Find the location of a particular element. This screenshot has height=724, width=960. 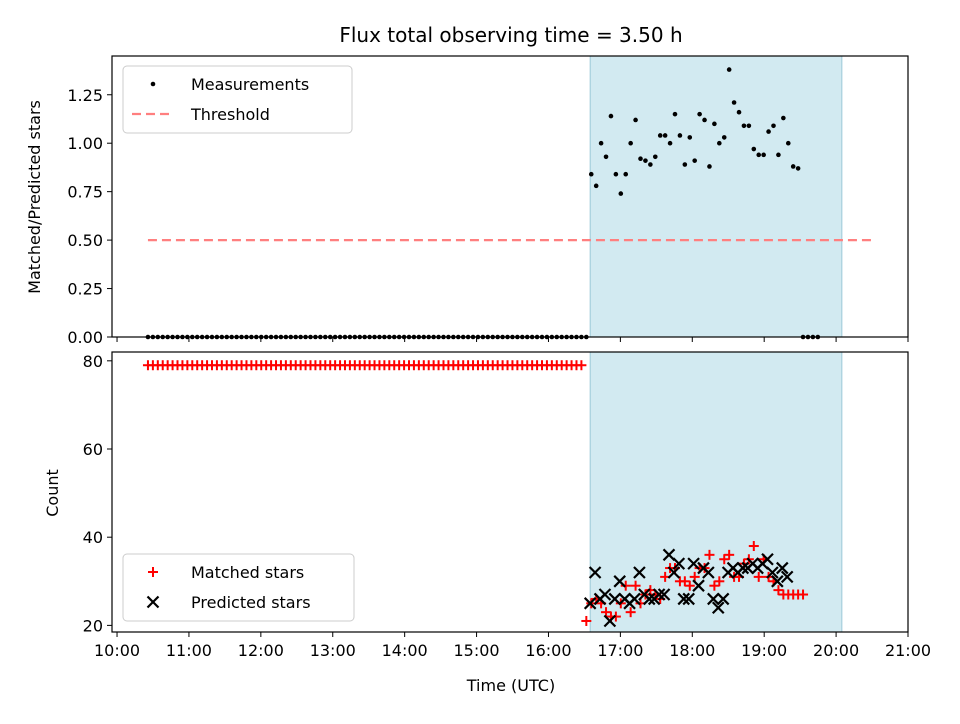

x-tick-label: 17:00 is located at coordinates (620, 650).